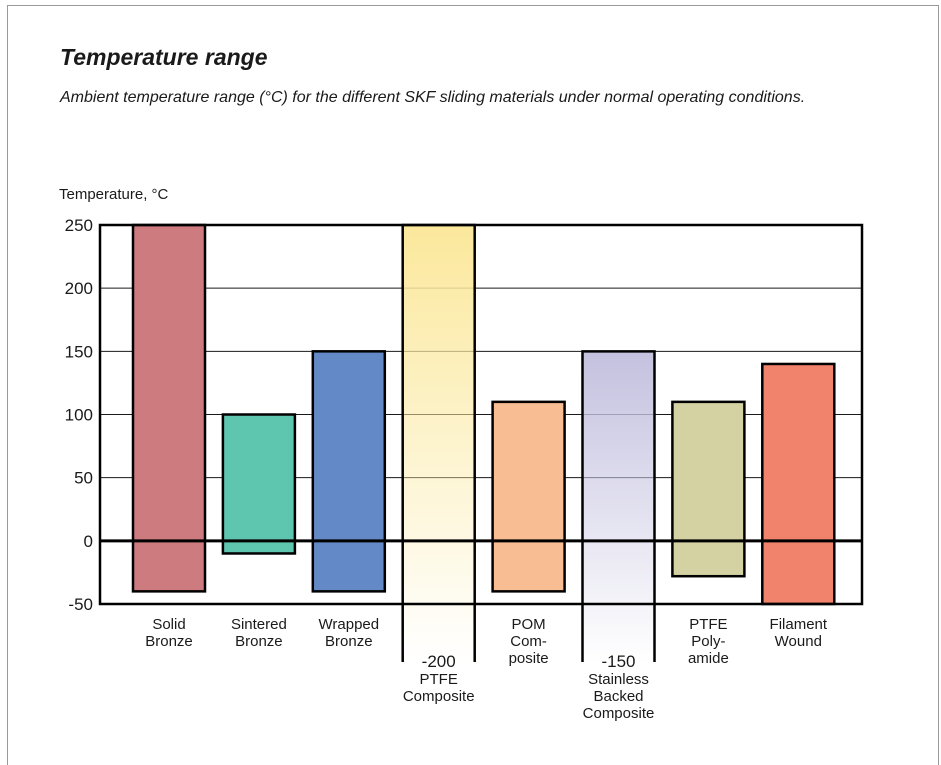 Image resolution: width=941 pixels, height=765 pixels. Describe the element at coordinates (88, 541) in the screenshot. I see `y-tick-label: 0` at that location.